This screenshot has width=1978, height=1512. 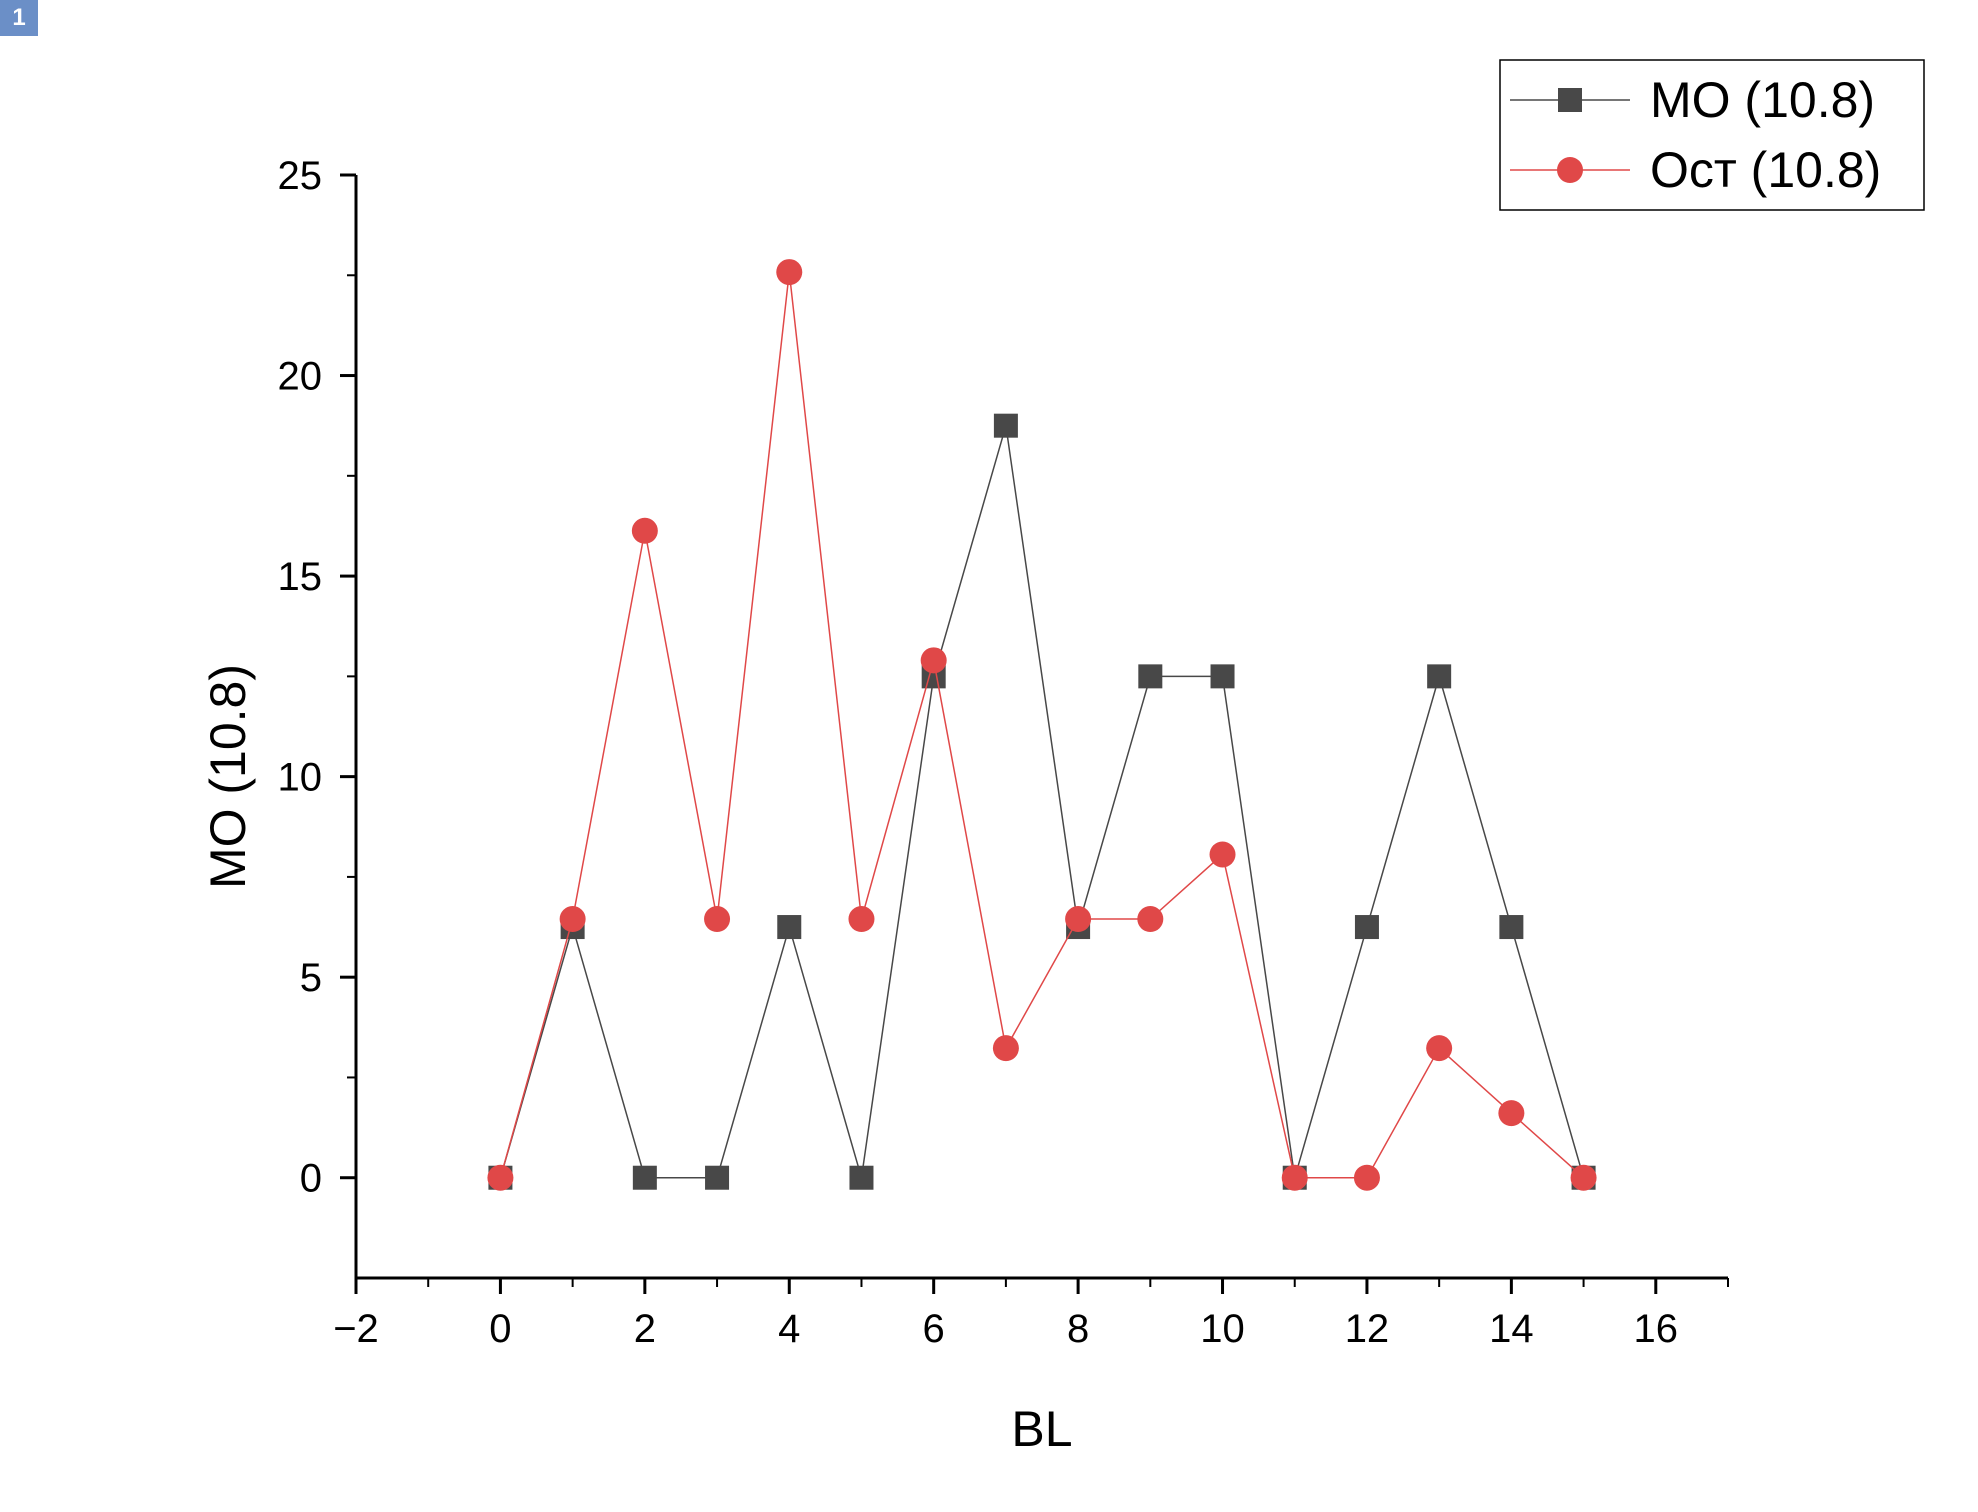 I want to click on legend: MO (10.8) Ост (10.8), so click(x=1712, y=135).